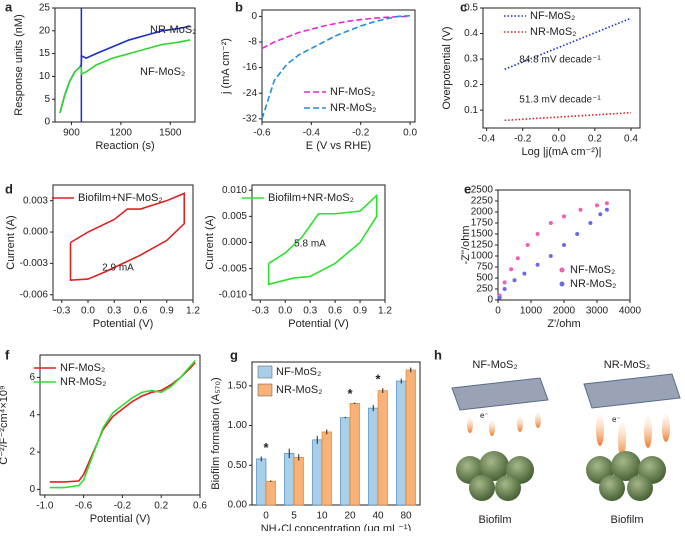 This screenshot has width=685, height=536. What do you see at coordinates (630, 311) in the screenshot?
I see `x-tick-label: 4000` at bounding box center [630, 311].